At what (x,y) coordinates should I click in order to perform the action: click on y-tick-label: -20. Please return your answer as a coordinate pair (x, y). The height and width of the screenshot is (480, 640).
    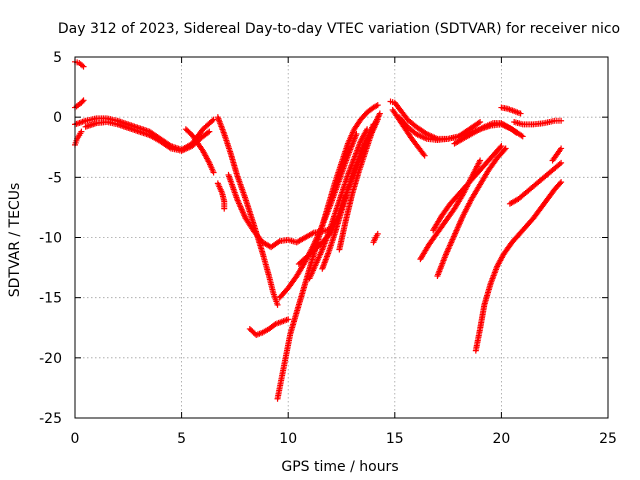
    Looking at the image, I should click on (50, 359).